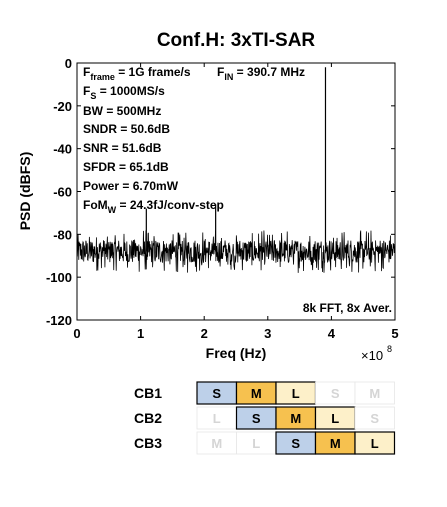 The height and width of the screenshot is (507, 447). What do you see at coordinates (153, 206) in the screenshot?
I see `param-line: FoMW = 24.3fJ/conv-step` at bounding box center [153, 206].